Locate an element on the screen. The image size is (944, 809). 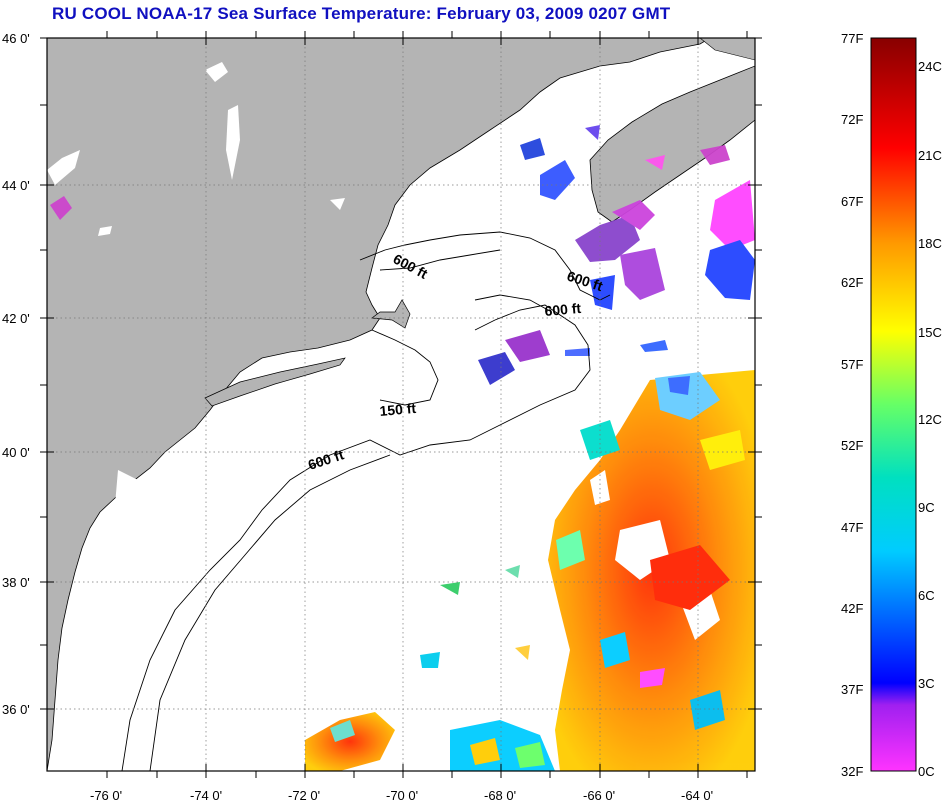
lon-label-66: -66 0' is located at coordinates (599, 795).